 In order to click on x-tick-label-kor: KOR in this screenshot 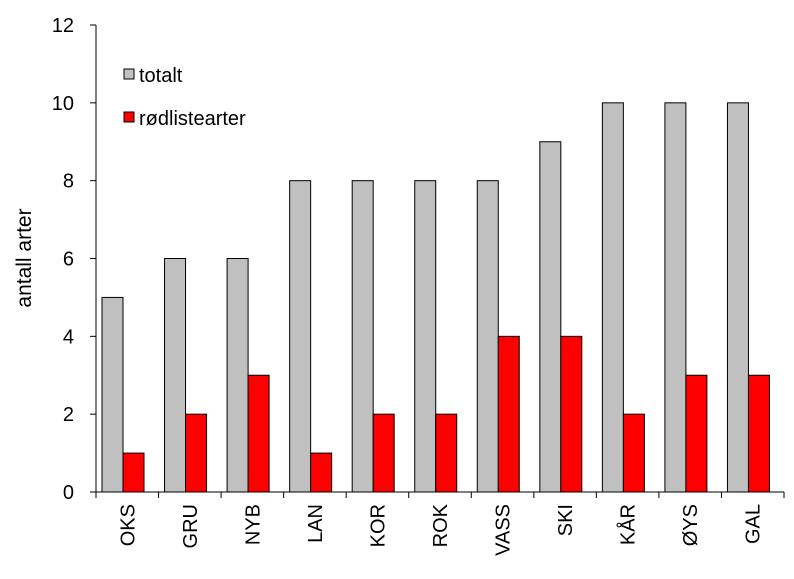, I will do `click(378, 525)`.